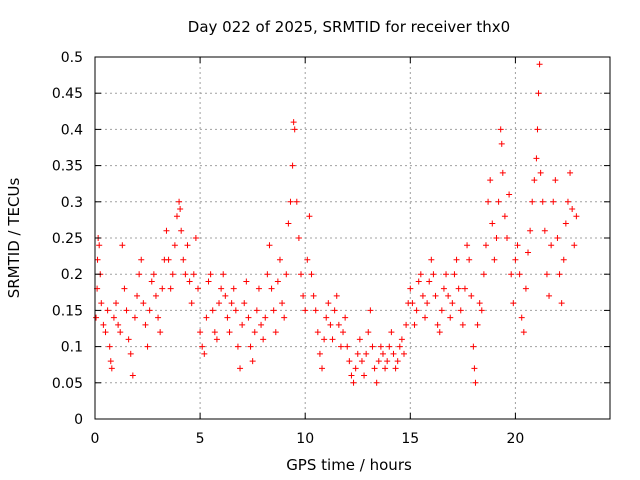  Describe the element at coordinates (67, 384) in the screenshot. I see `y-tick-label: 0.05` at that location.